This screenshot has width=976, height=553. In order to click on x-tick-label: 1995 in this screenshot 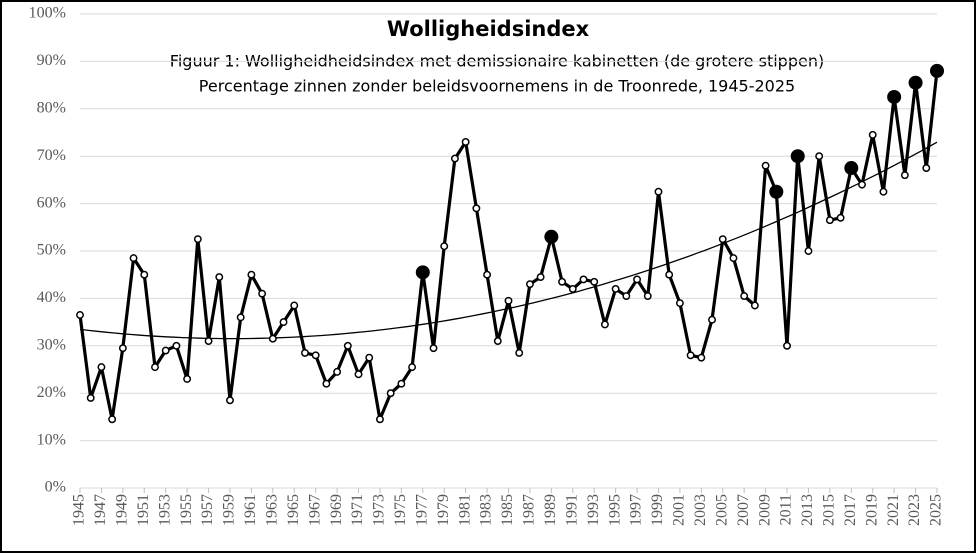, I will do `click(614, 510)`.